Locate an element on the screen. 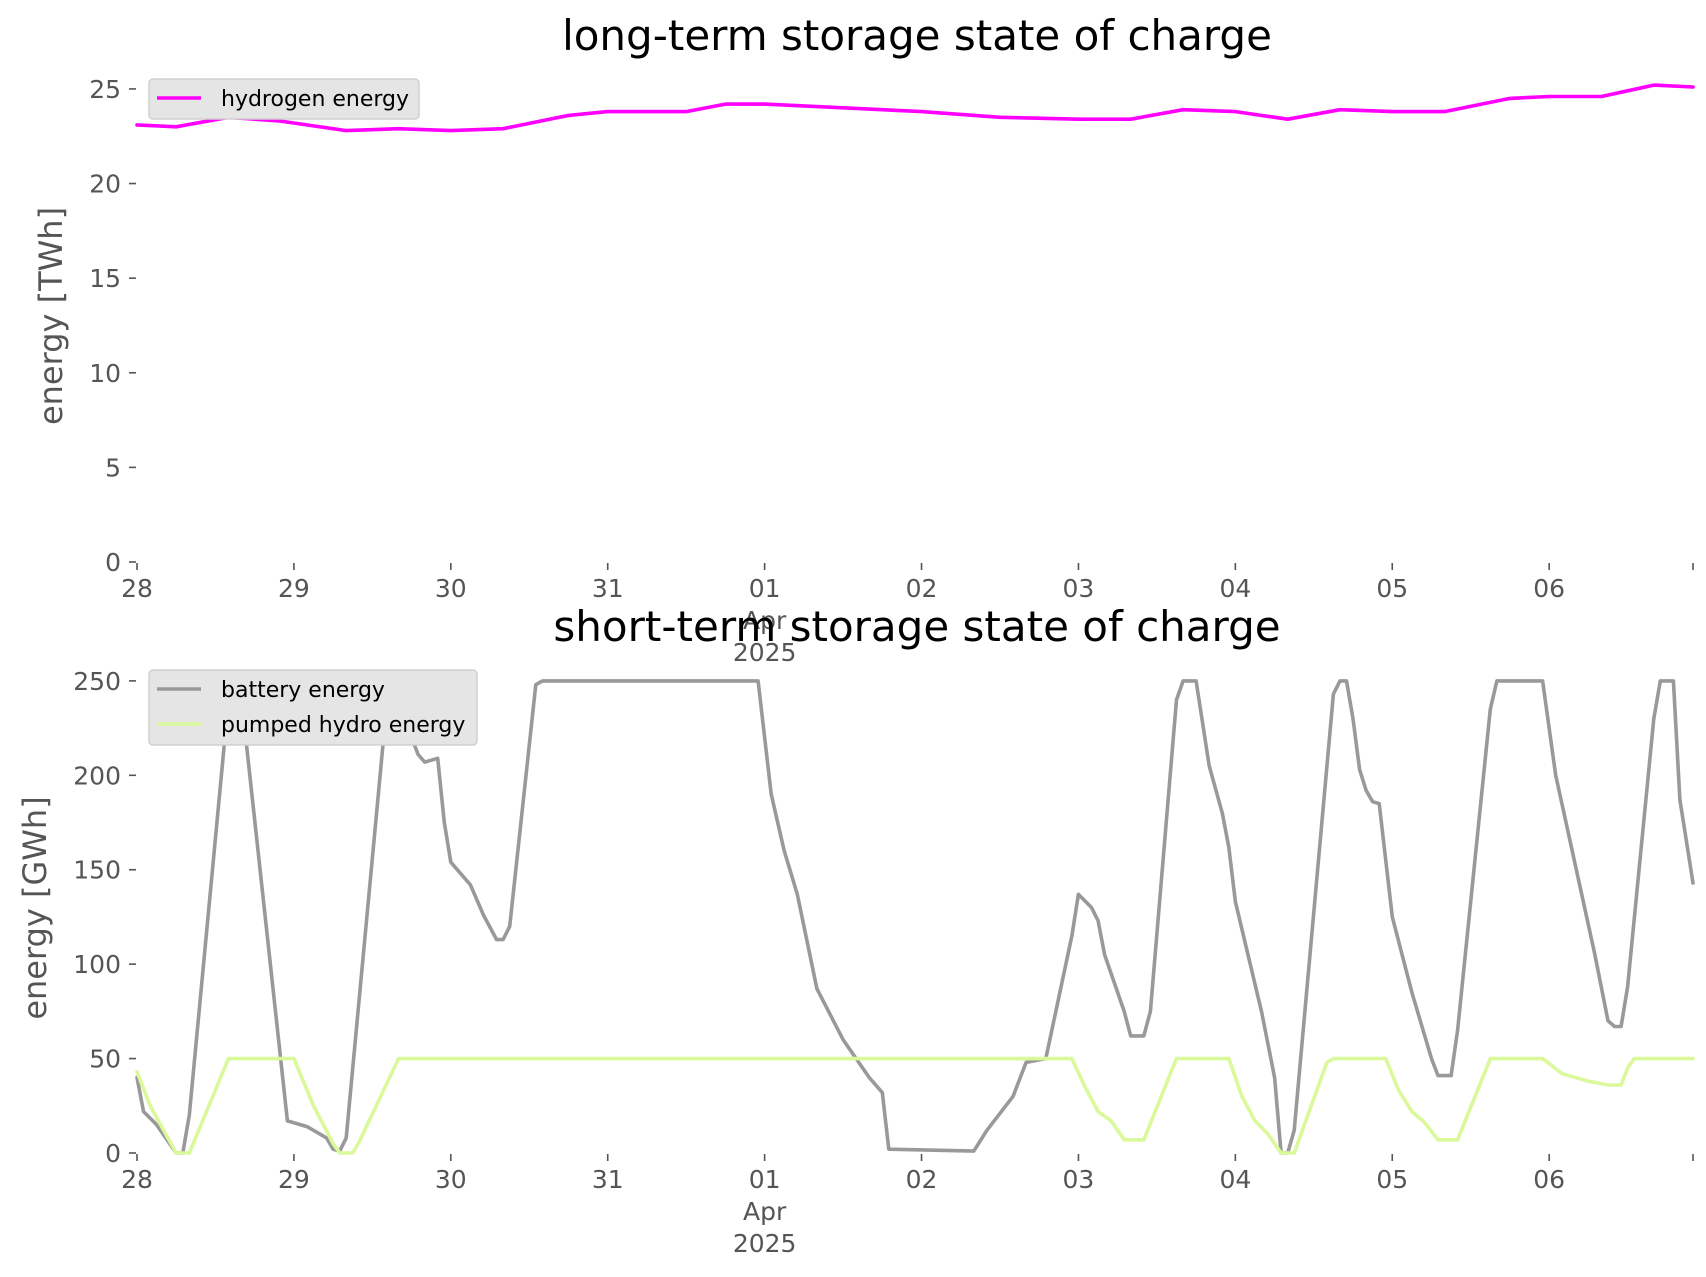 The width and height of the screenshot is (1706, 1277). legend-label: battery energy is located at coordinates (303, 690).